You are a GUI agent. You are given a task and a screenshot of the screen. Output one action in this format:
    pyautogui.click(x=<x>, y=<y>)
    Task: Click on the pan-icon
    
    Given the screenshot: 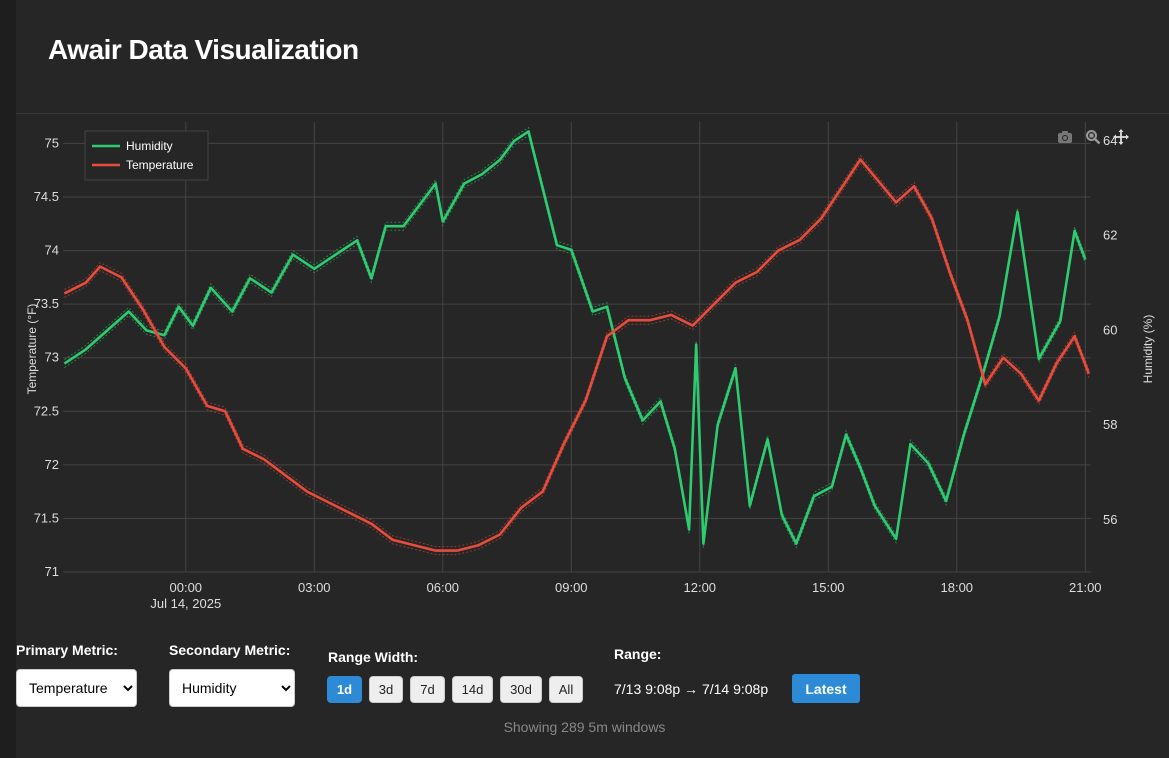 What is the action you would take?
    pyautogui.click(x=1121, y=137)
    